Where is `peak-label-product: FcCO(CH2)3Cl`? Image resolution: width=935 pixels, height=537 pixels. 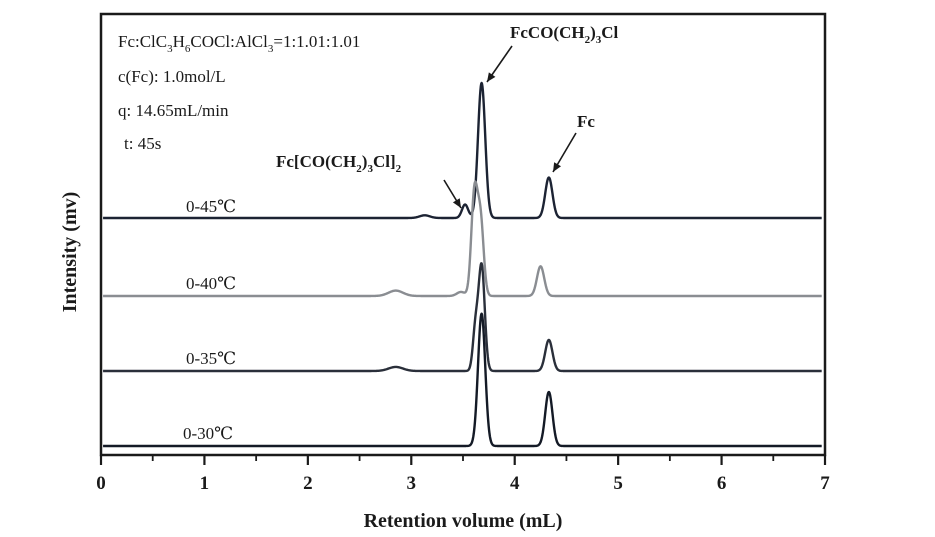 peak-label-product: FcCO(CH2)3Cl is located at coordinates (564, 34).